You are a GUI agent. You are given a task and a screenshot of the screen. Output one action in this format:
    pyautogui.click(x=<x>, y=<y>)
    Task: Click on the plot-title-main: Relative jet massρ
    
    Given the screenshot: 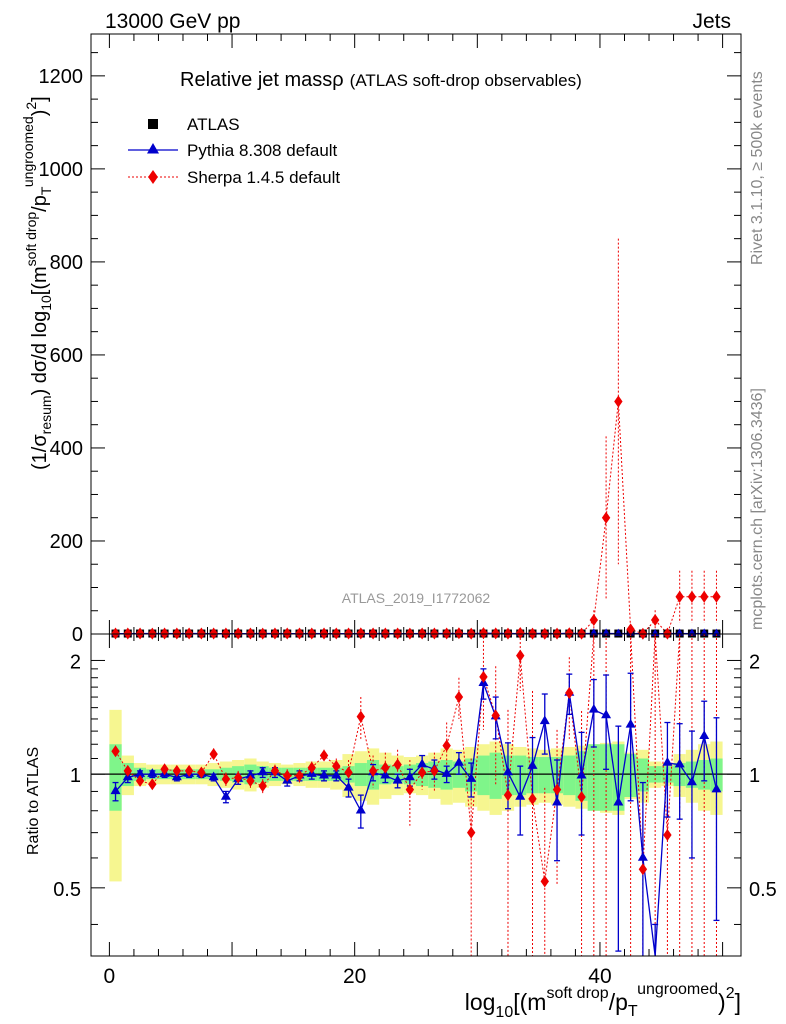 What is the action you would take?
    pyautogui.click(x=262, y=80)
    